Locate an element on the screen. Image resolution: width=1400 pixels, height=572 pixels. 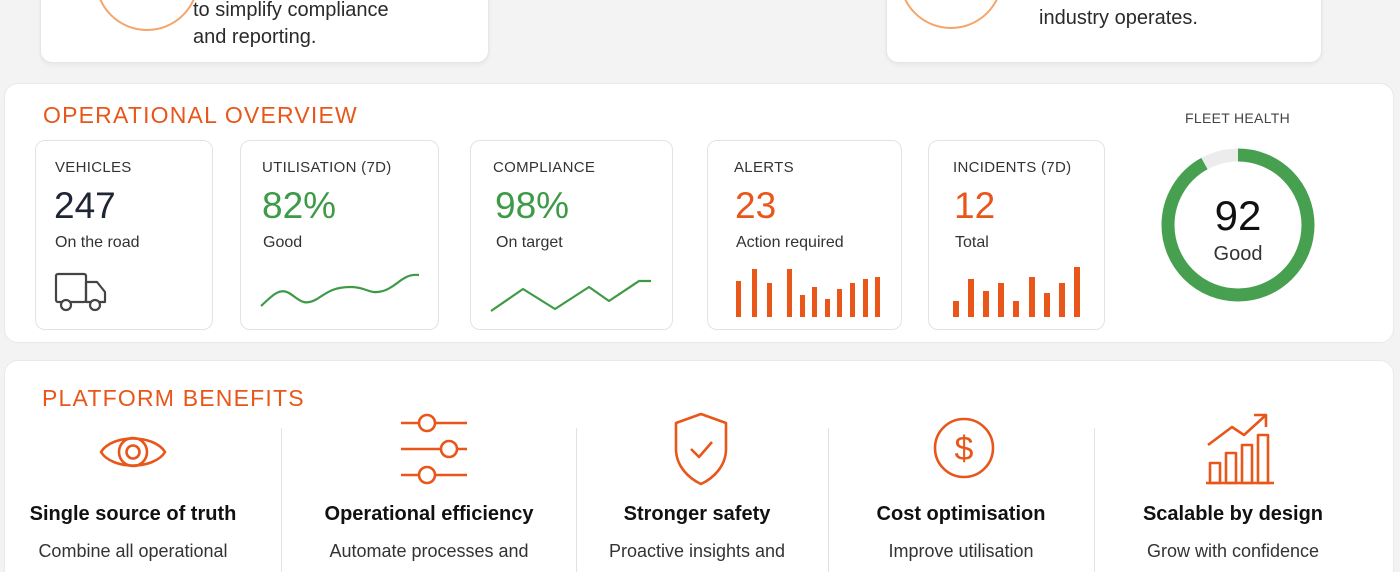
stat-card-vehicles: VEHICLES 247 On the road is located at coordinates (124, 235).